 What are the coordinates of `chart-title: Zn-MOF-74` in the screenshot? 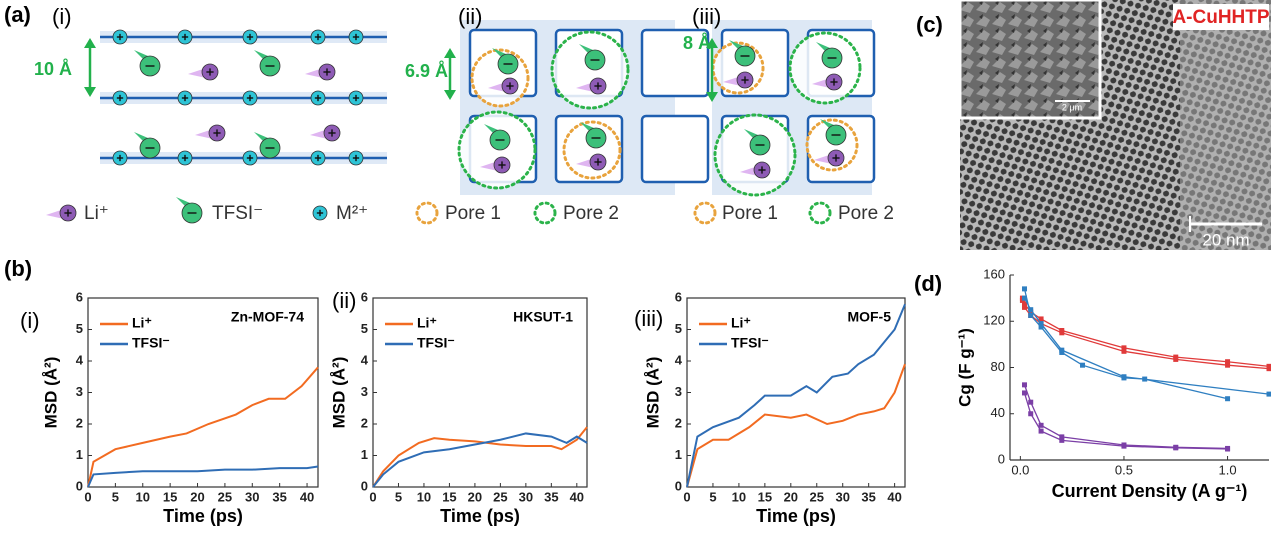 It's located at (267, 317).